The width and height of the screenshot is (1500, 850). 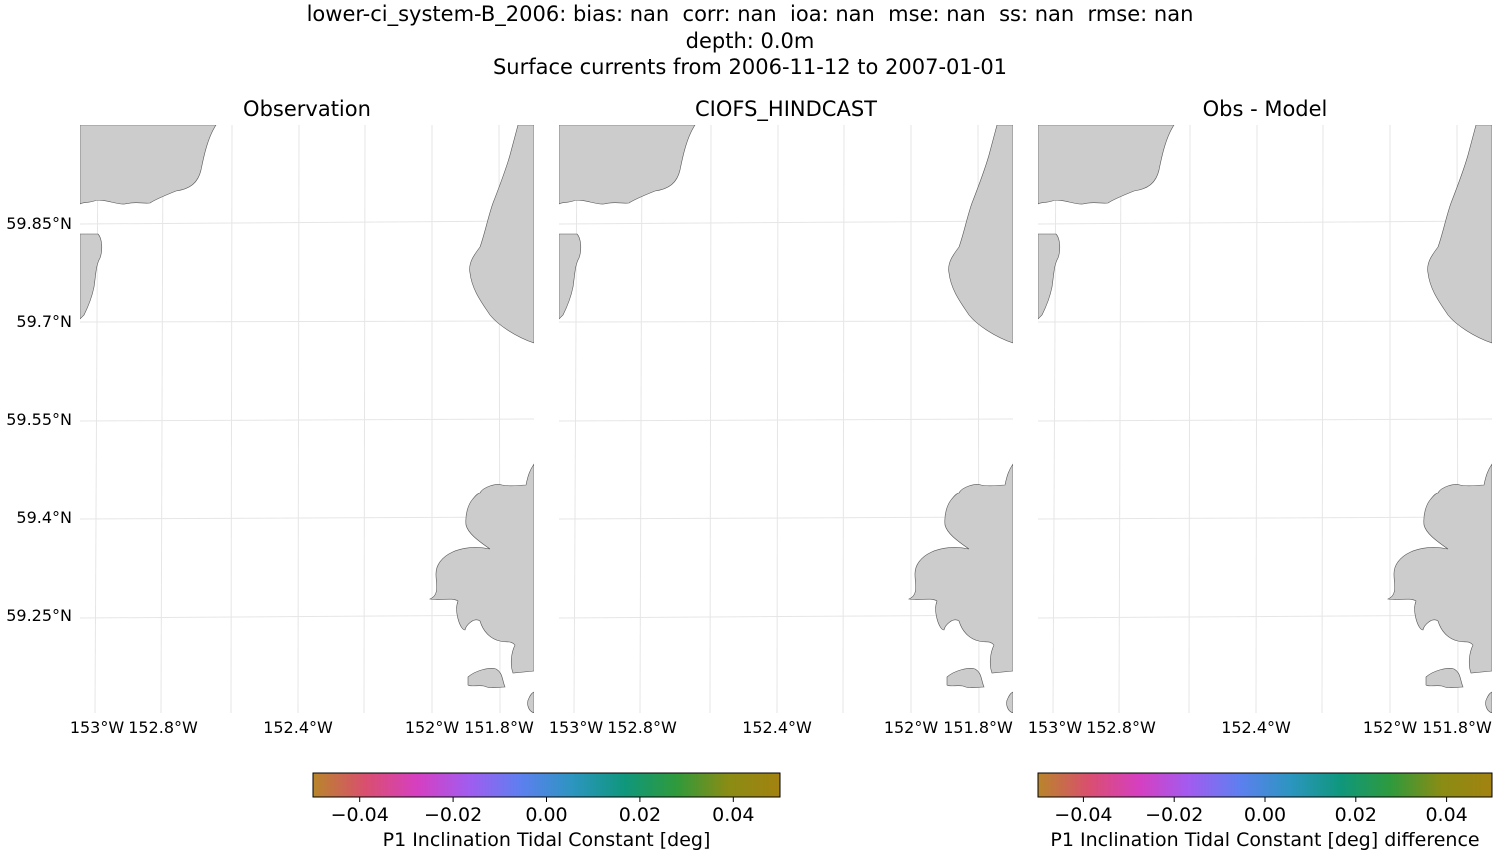 I want to click on colorbar-difference-bar, so click(x=1265, y=785).